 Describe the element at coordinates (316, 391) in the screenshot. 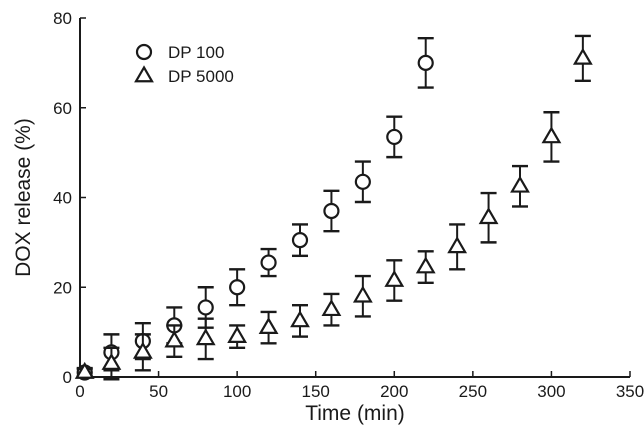

I see `x-tick-label: 150` at that location.